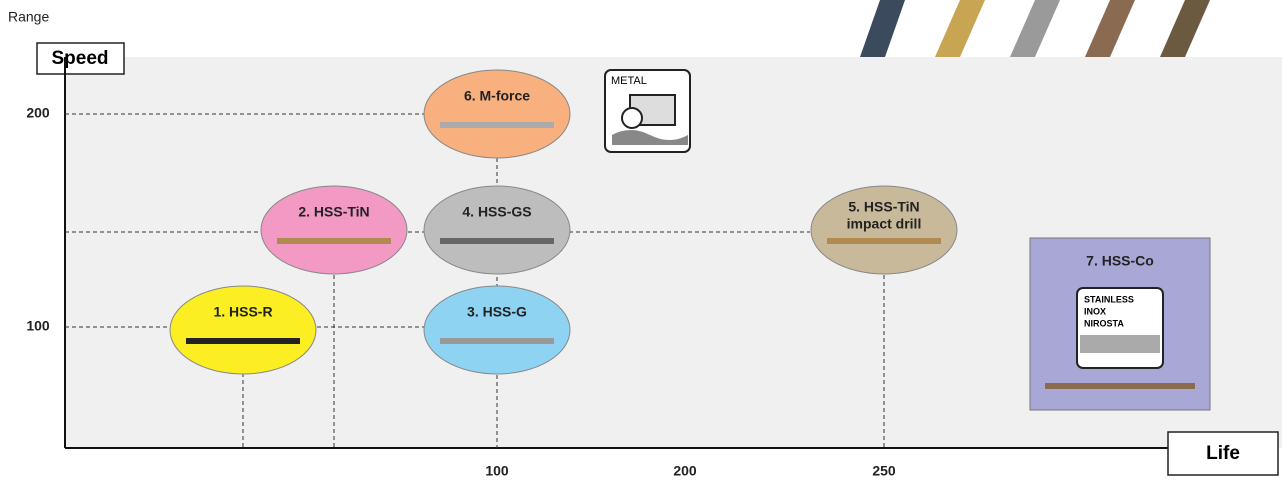  What do you see at coordinates (884, 471) in the screenshot?
I see `x-tick-label: 250` at bounding box center [884, 471].